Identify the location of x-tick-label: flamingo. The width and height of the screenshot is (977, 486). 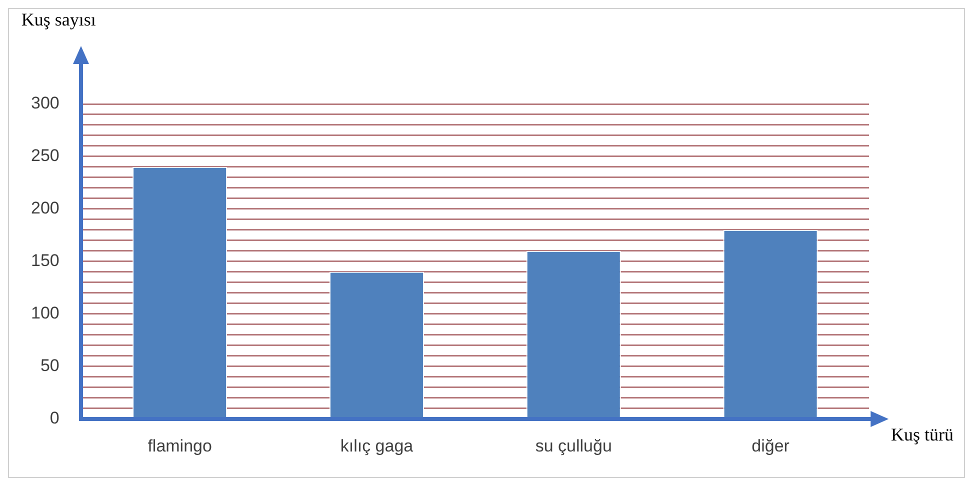
(180, 446).